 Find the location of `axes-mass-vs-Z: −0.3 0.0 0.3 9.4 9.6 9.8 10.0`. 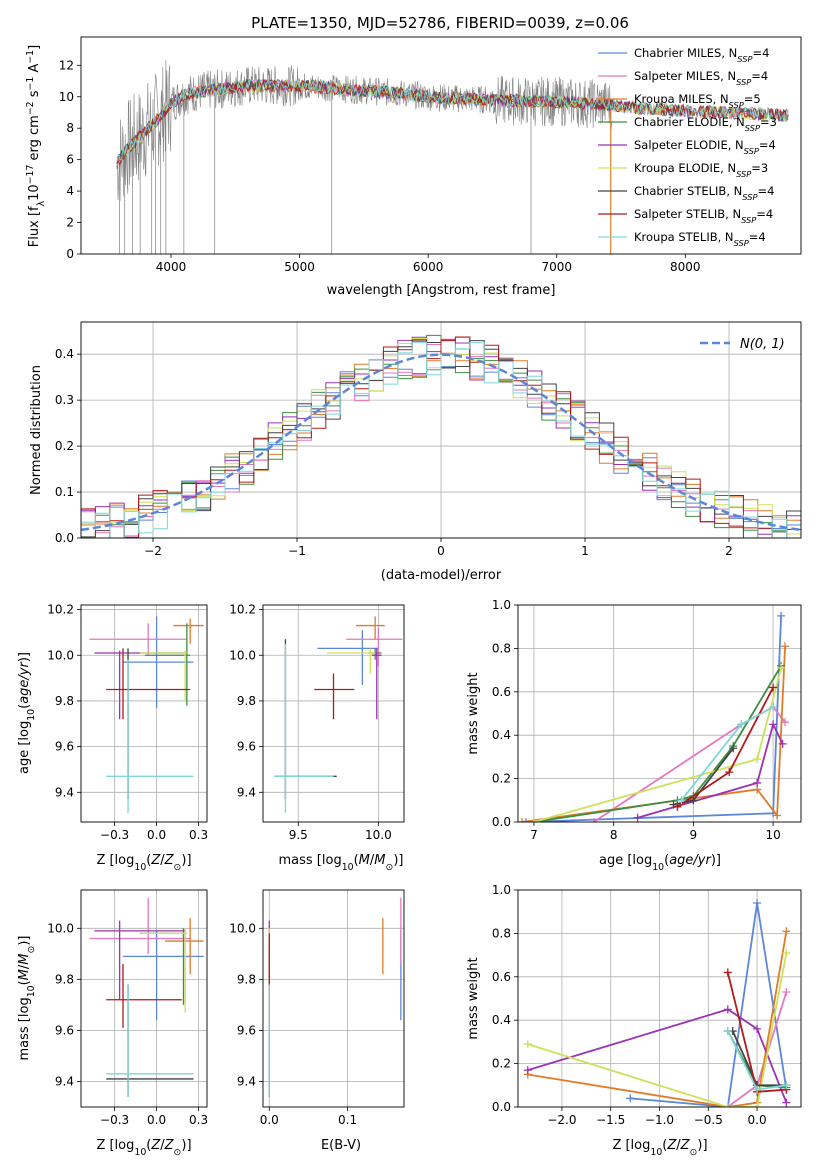

axes-mass-vs-Z: −0.3 0.0 0.3 9.4 9.6 9.8 10.0 is located at coordinates (127, 1008).